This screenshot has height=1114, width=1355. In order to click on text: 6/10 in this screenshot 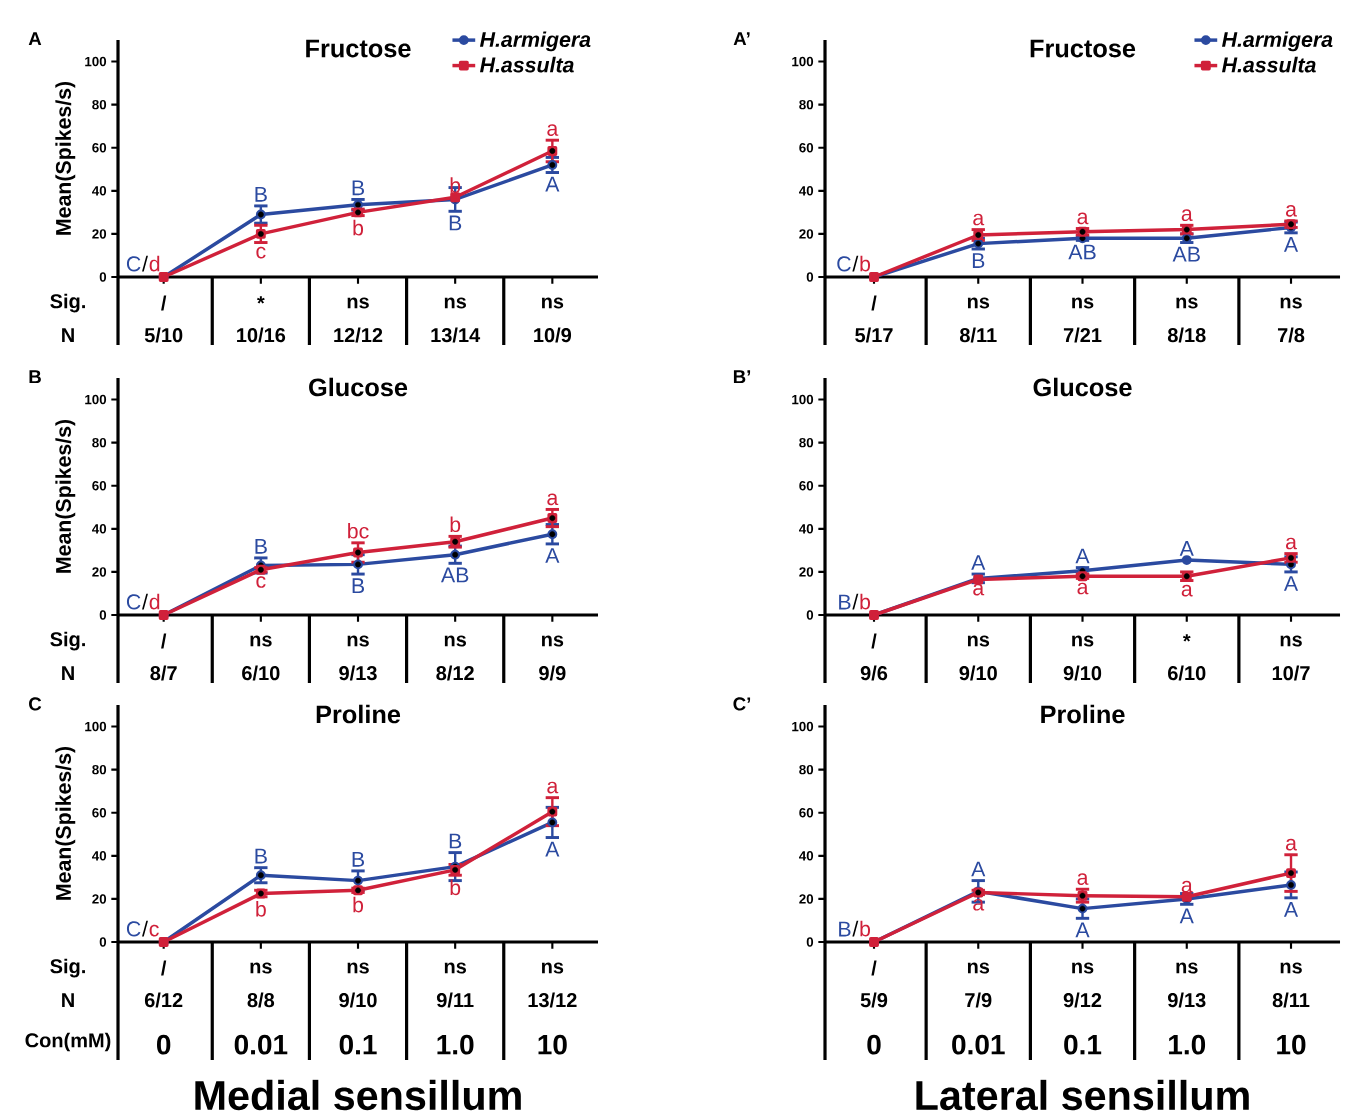, I will do `click(1187, 673)`.